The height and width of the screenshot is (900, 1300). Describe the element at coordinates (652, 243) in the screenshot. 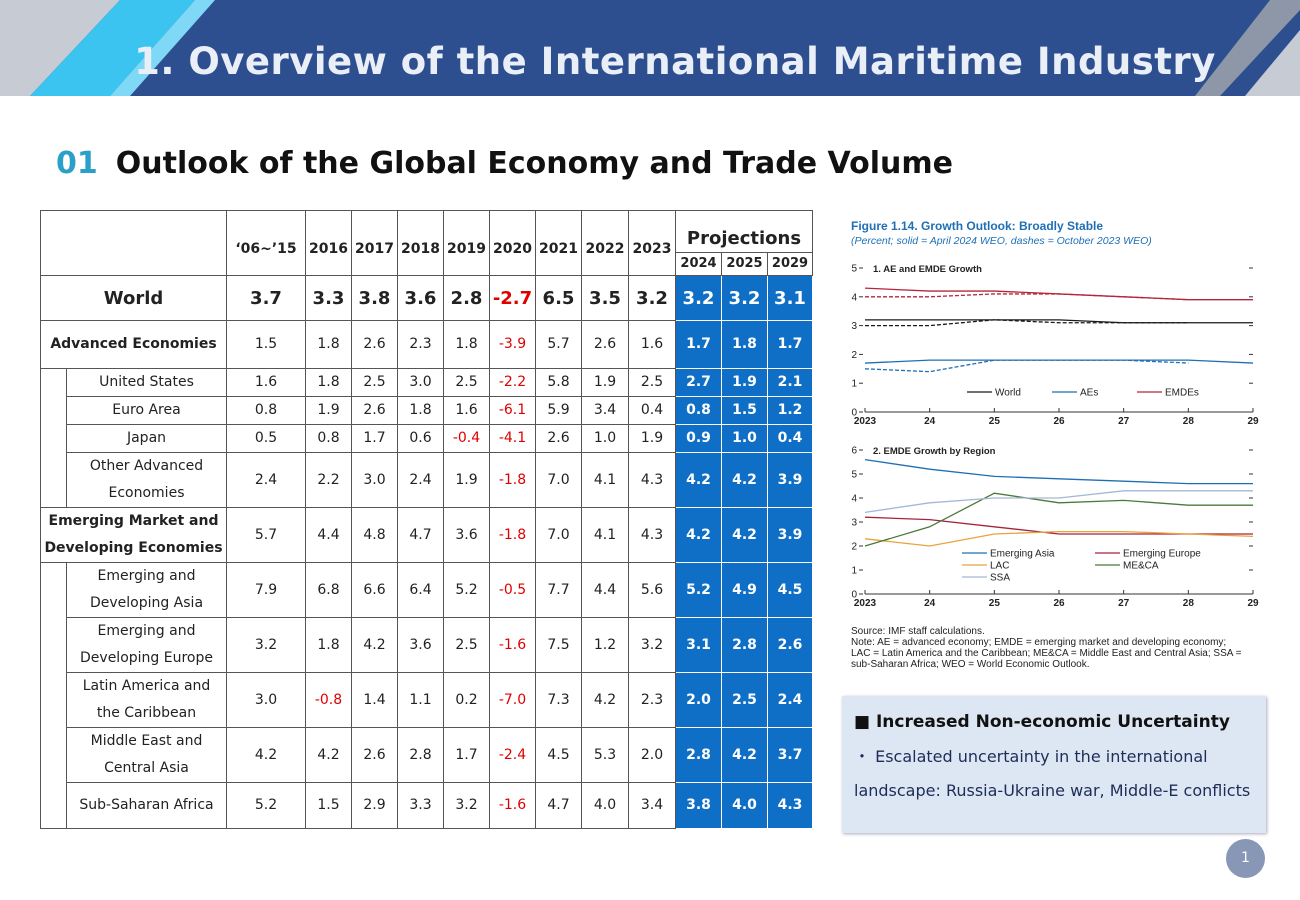

I see `header-cell: 2023` at that location.